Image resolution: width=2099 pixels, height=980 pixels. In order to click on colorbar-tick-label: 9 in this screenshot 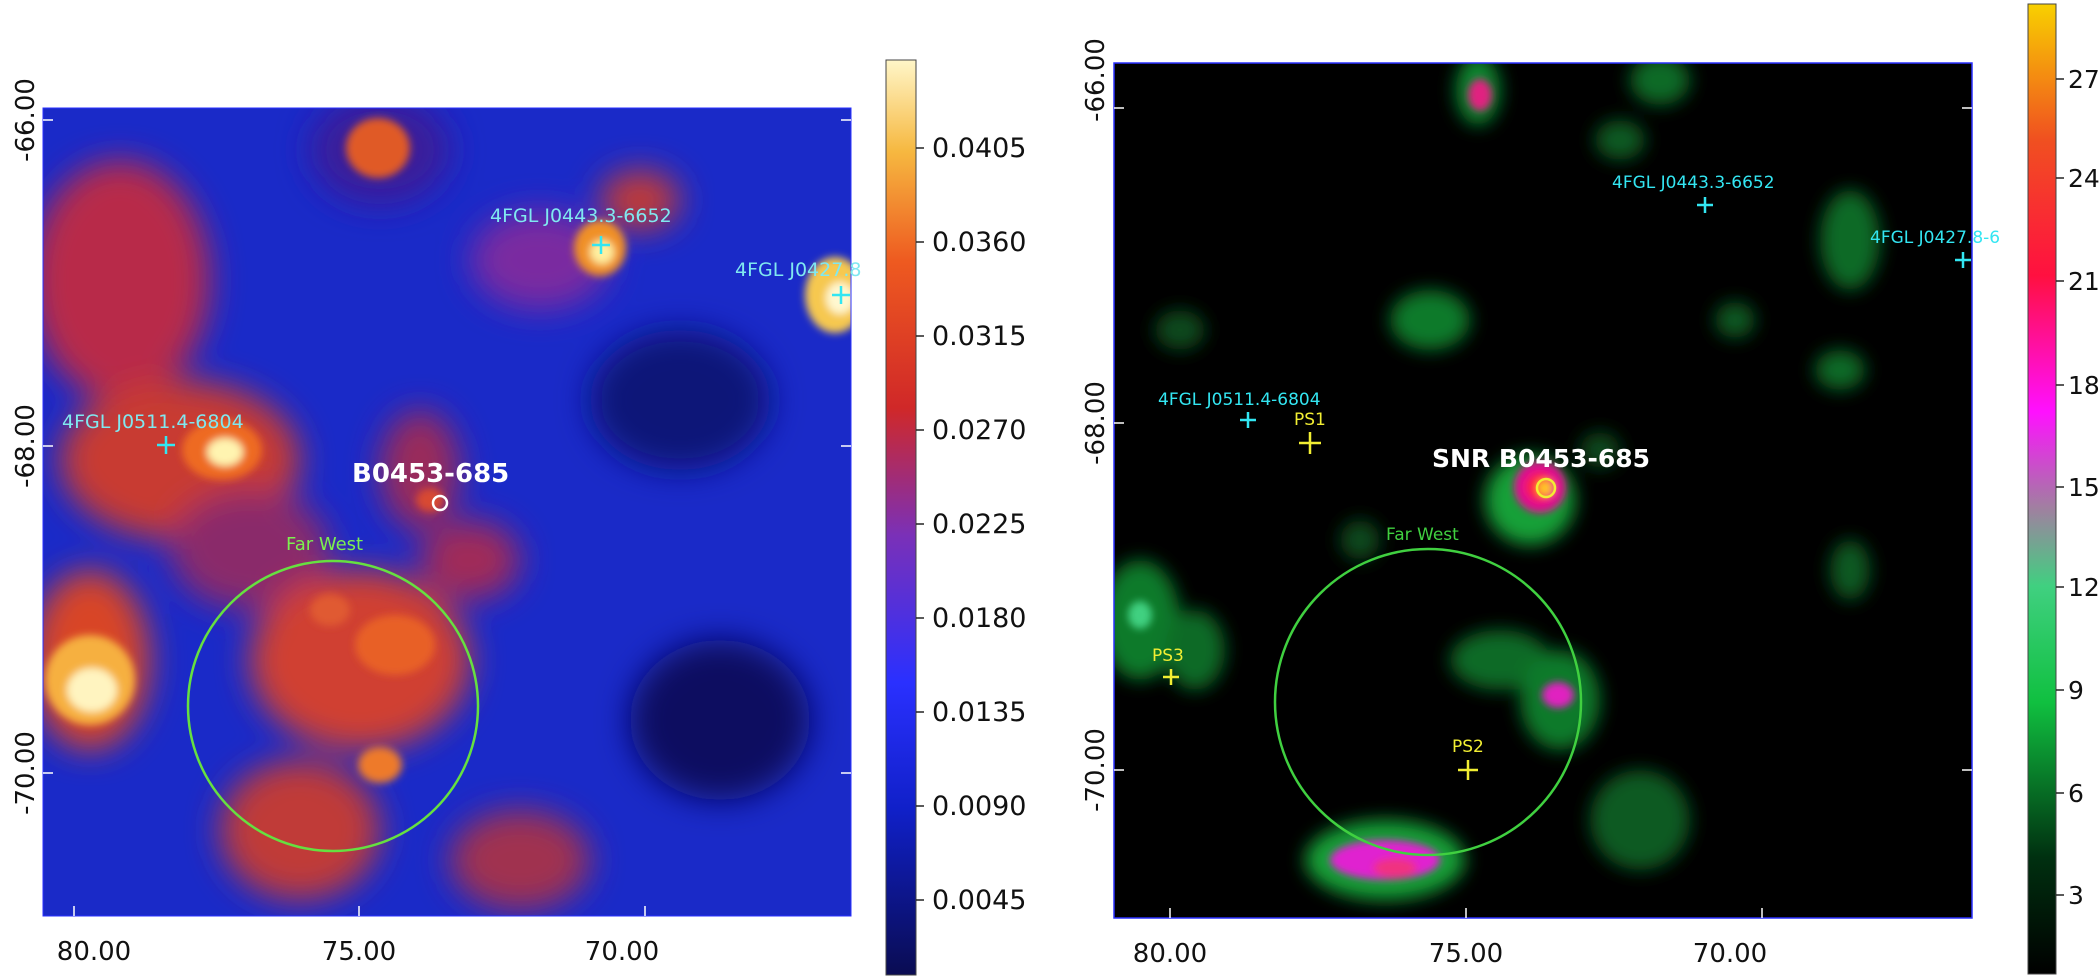, I will do `click(2076, 690)`.